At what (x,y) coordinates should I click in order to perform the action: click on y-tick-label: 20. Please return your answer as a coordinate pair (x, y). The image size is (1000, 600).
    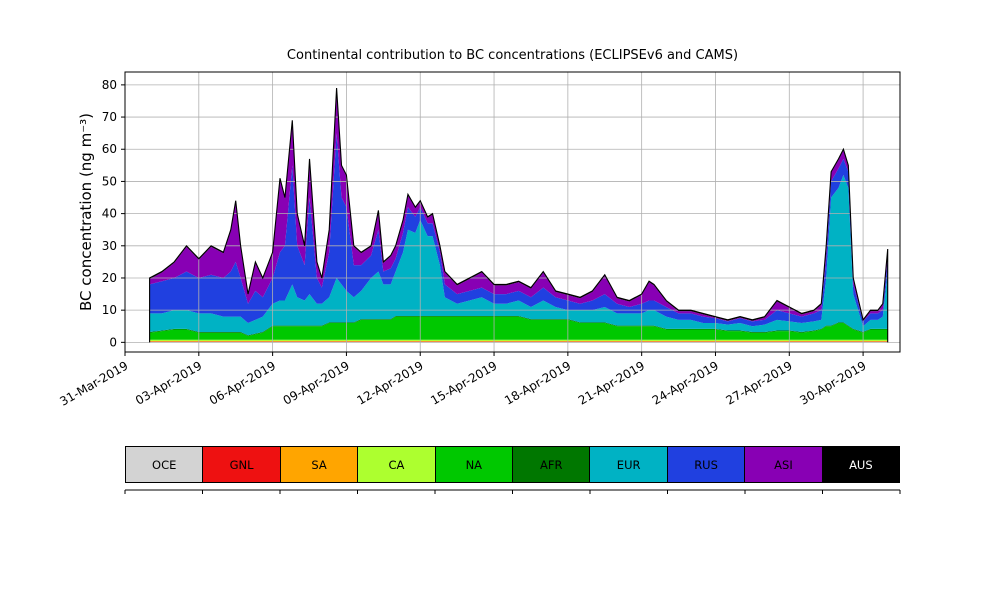
    Looking at the image, I should click on (109, 278).